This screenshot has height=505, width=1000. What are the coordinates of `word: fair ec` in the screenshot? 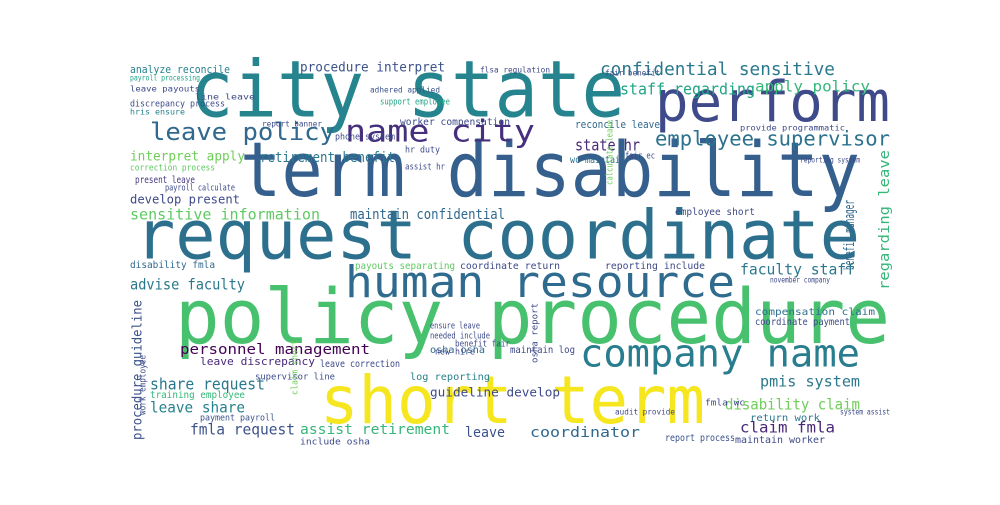 It's located at (640, 157).